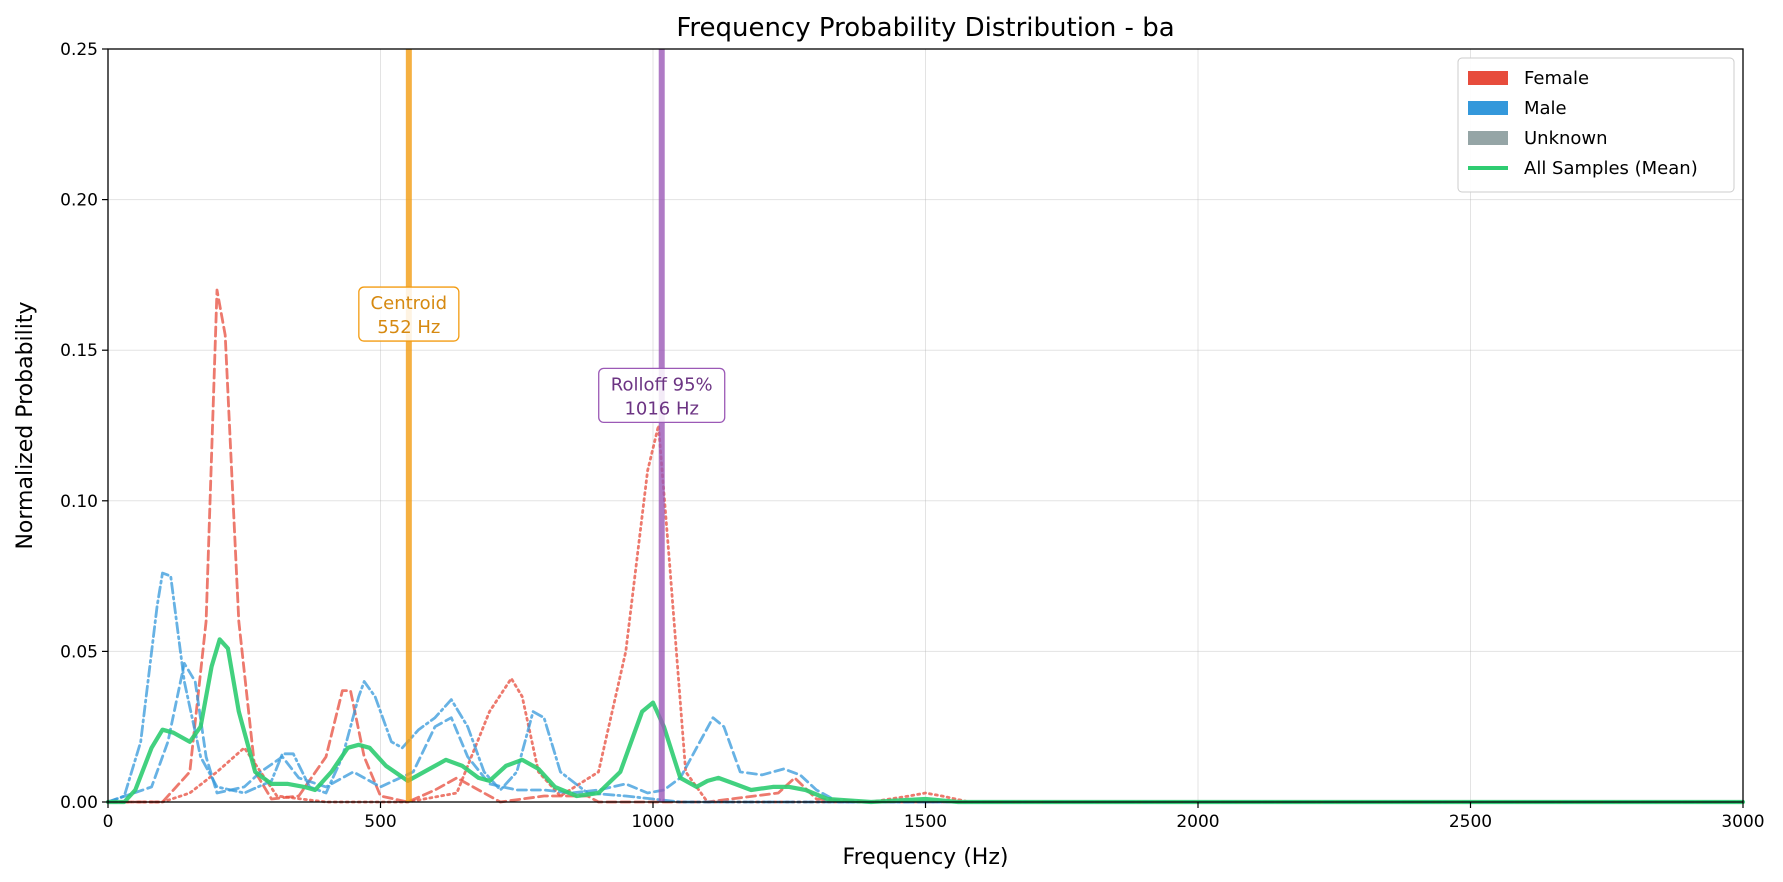  Describe the element at coordinates (1470, 822) in the screenshot. I see `x-tick-label: 2500` at that location.